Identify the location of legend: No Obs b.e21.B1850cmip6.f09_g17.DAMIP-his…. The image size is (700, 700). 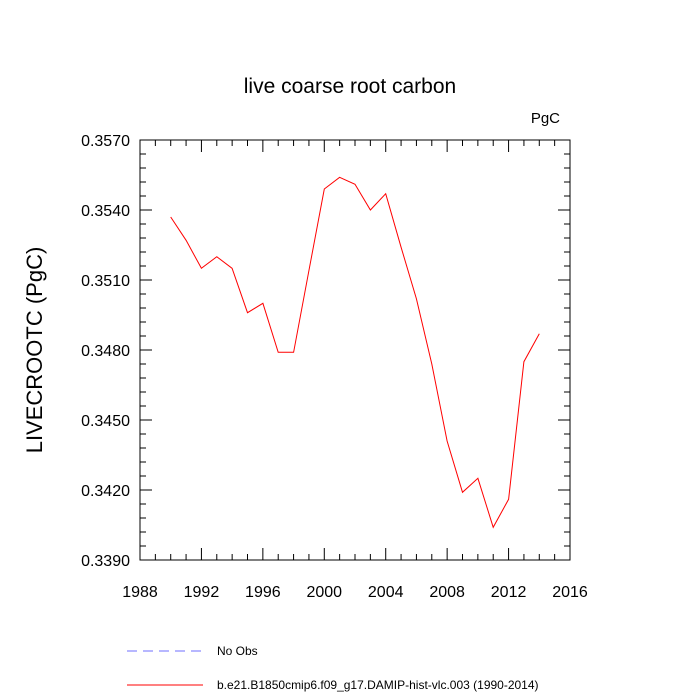
(333, 668).